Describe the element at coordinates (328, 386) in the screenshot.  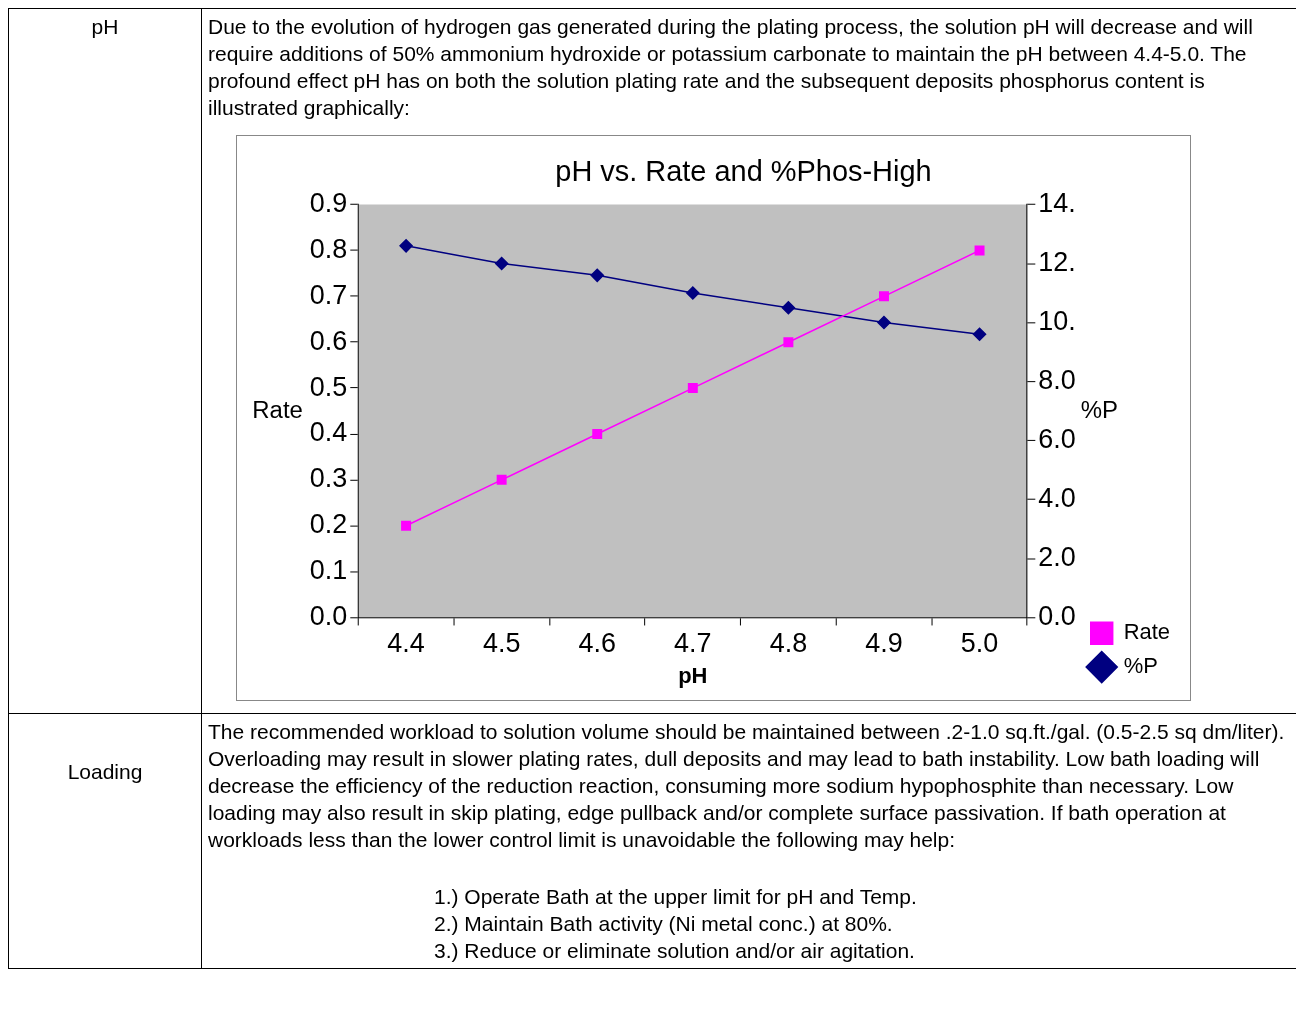
I see `y-tick-label: 0.5` at that location.